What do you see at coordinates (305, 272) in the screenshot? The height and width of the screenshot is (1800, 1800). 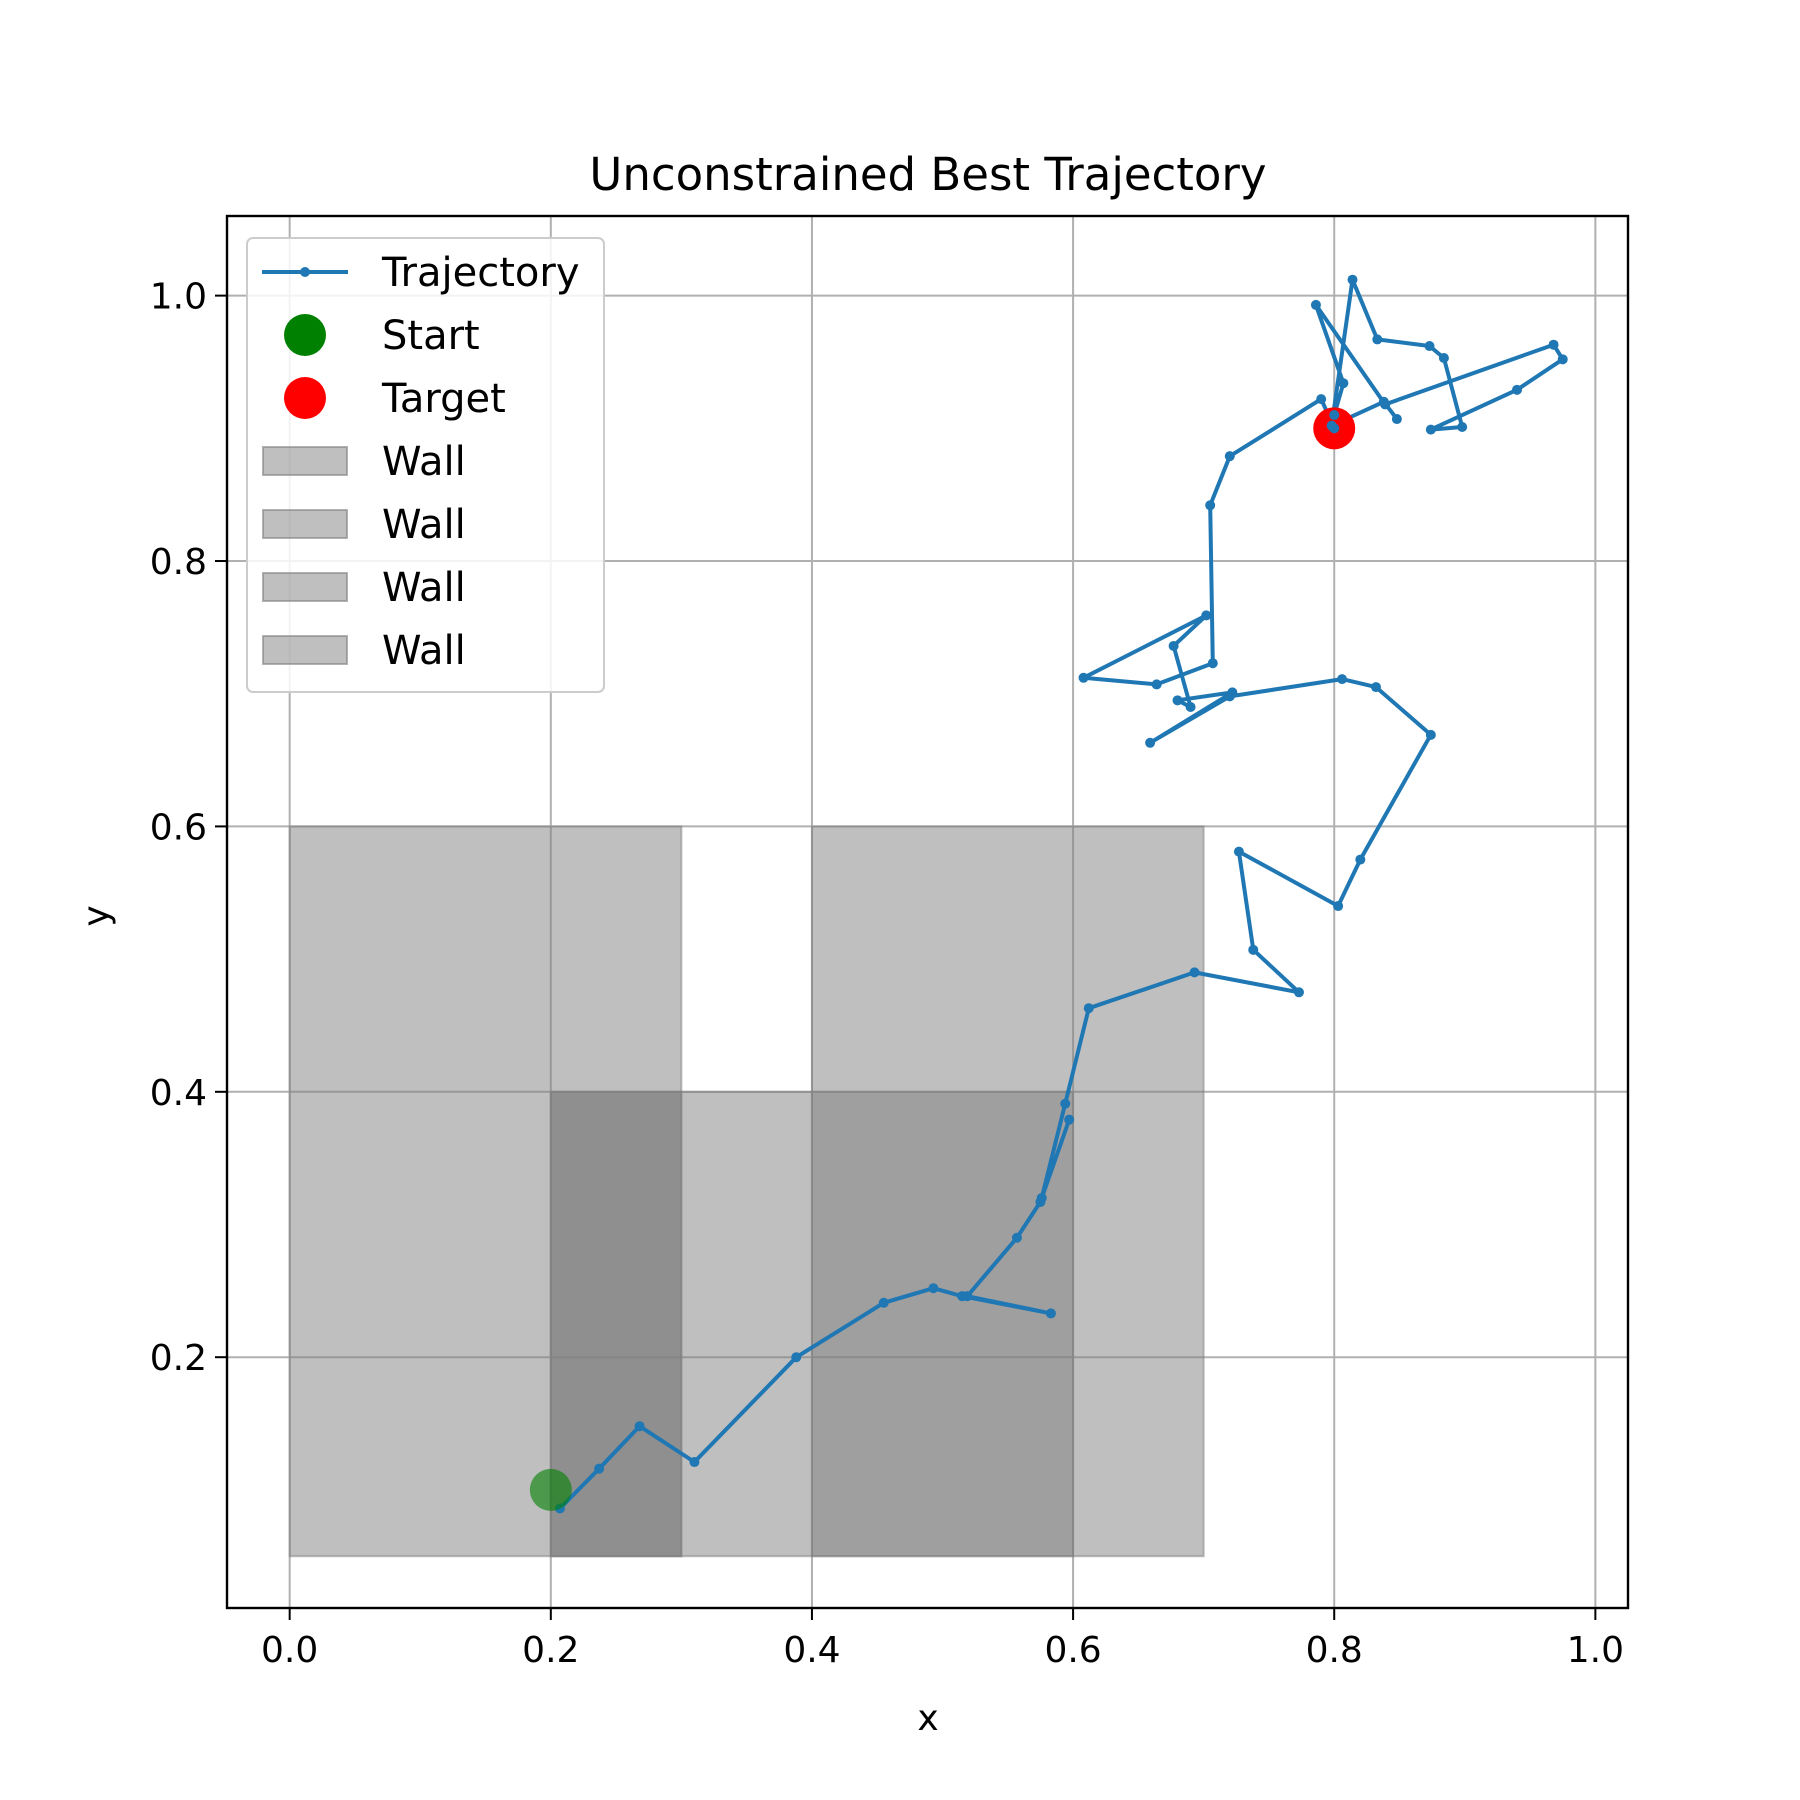 I see `legend-trajectory-point` at bounding box center [305, 272].